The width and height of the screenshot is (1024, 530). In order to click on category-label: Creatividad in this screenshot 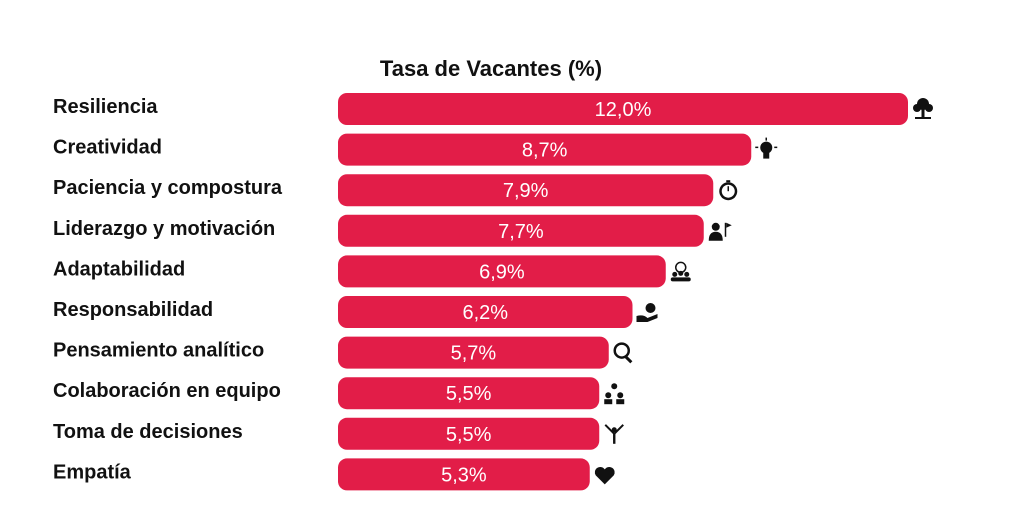, I will do `click(107, 148)`.